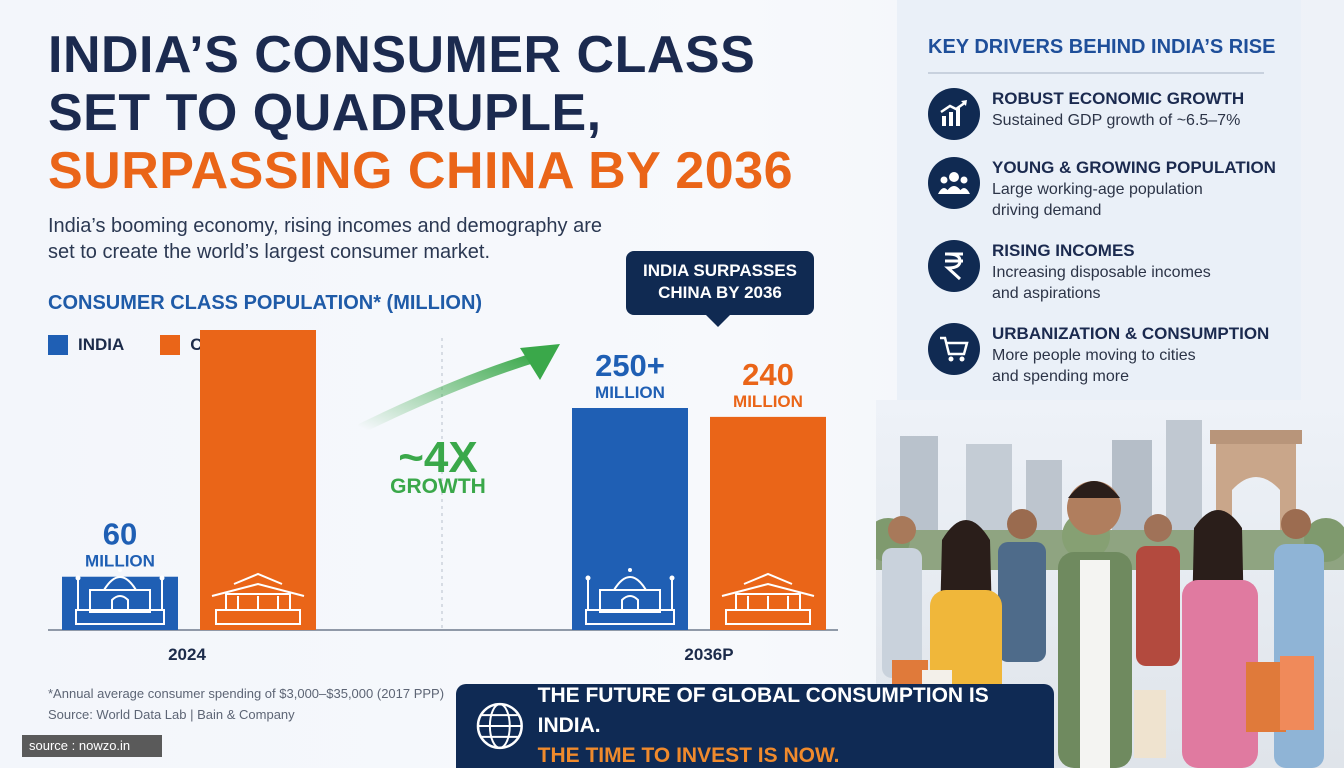  I want to click on title-line-1: INDIA’S CONSUMER CLASS, so click(402, 55).